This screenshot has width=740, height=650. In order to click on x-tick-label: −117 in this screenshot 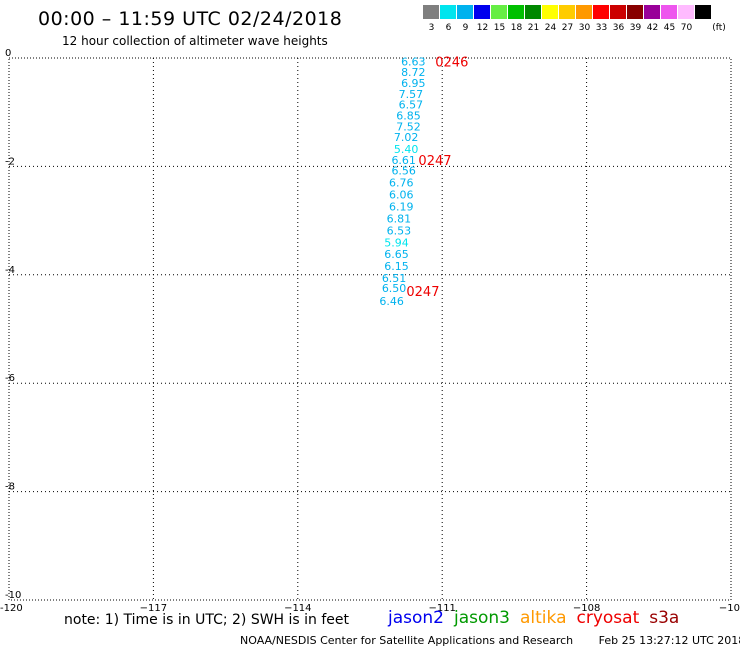, I will do `click(153, 608)`.